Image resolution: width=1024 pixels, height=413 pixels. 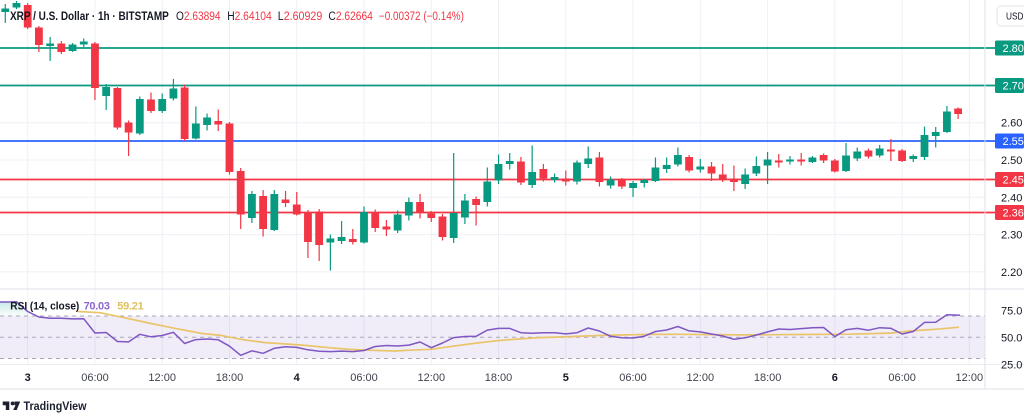 I want to click on svg-text: 70.03, so click(x=97, y=307).